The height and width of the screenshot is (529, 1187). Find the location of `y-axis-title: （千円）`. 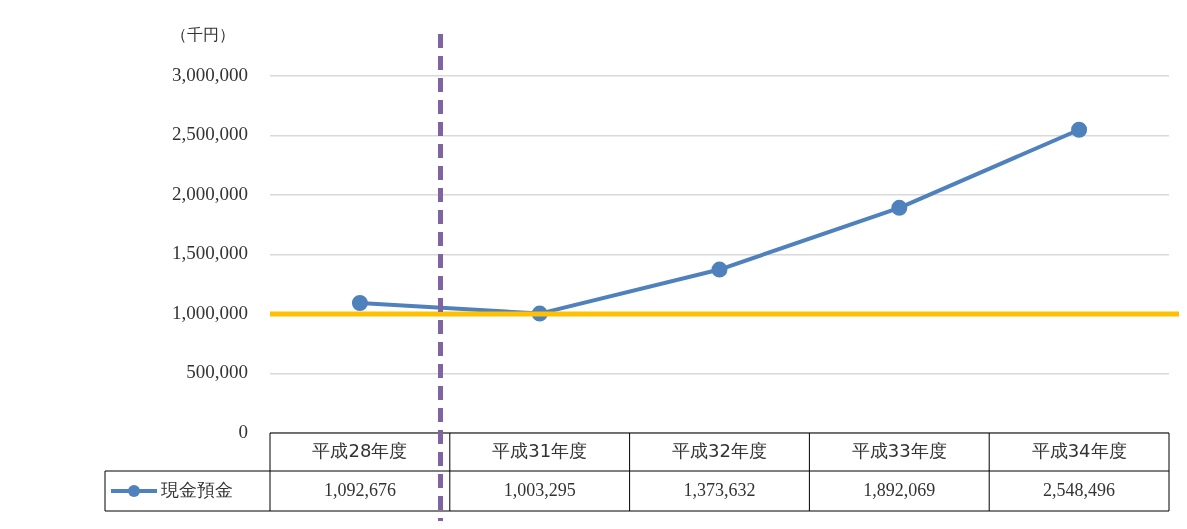

y-axis-title: （千円） is located at coordinates (203, 35).